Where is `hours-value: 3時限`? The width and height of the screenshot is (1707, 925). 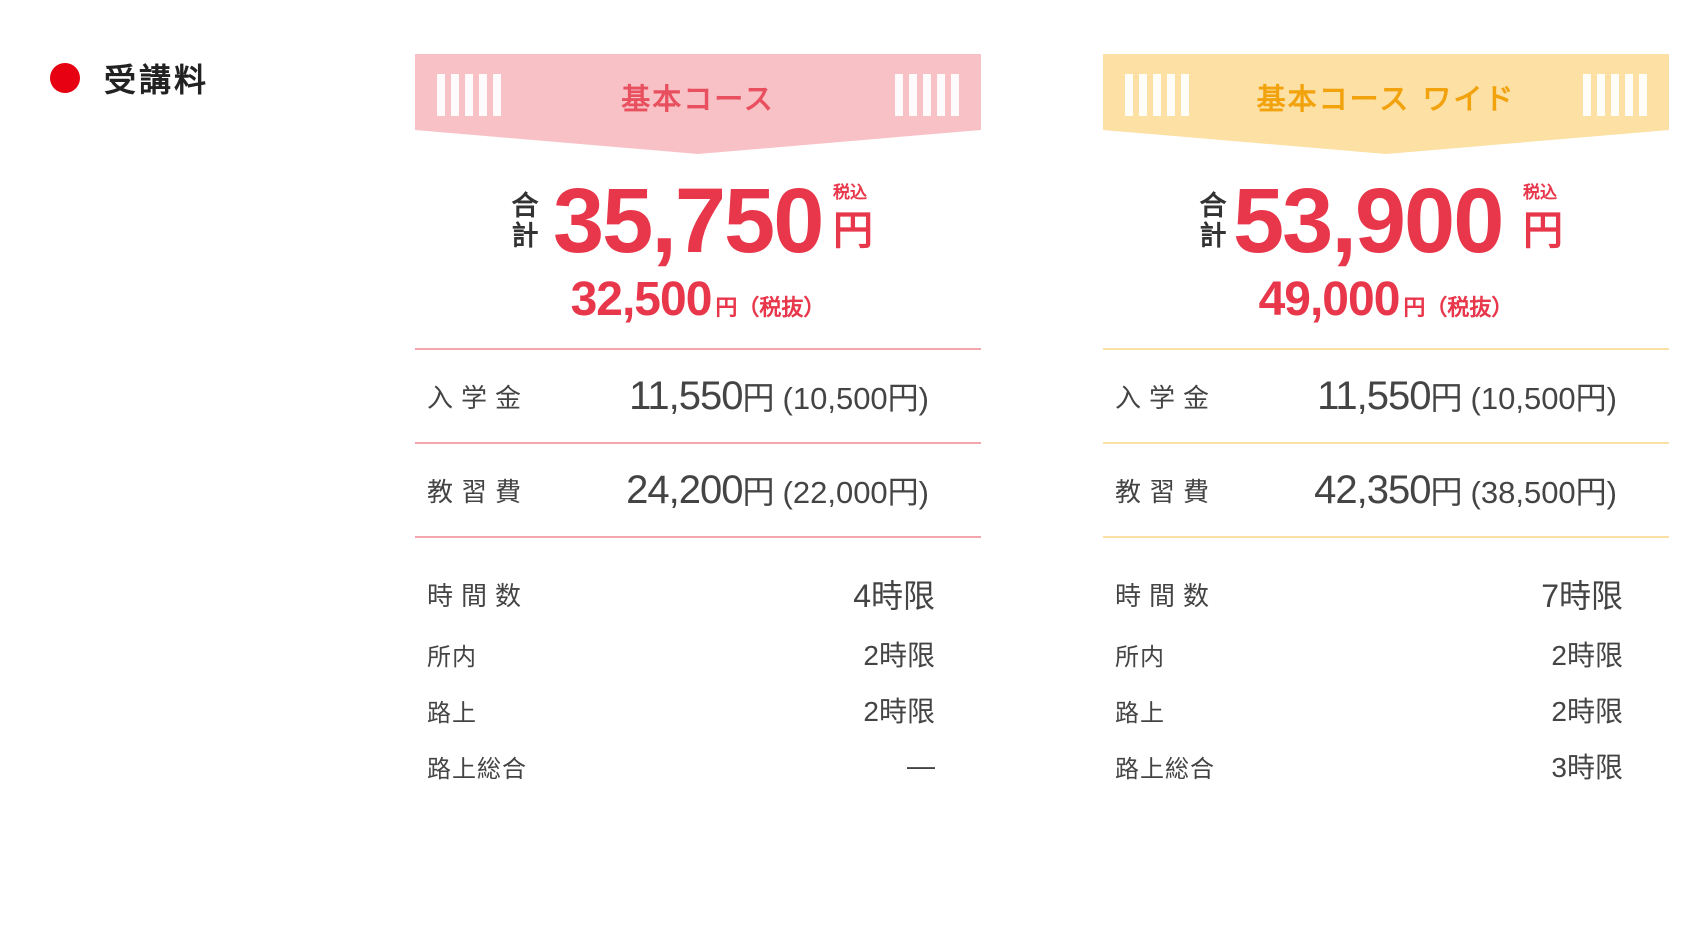 hours-value: 3時限 is located at coordinates (1587, 767).